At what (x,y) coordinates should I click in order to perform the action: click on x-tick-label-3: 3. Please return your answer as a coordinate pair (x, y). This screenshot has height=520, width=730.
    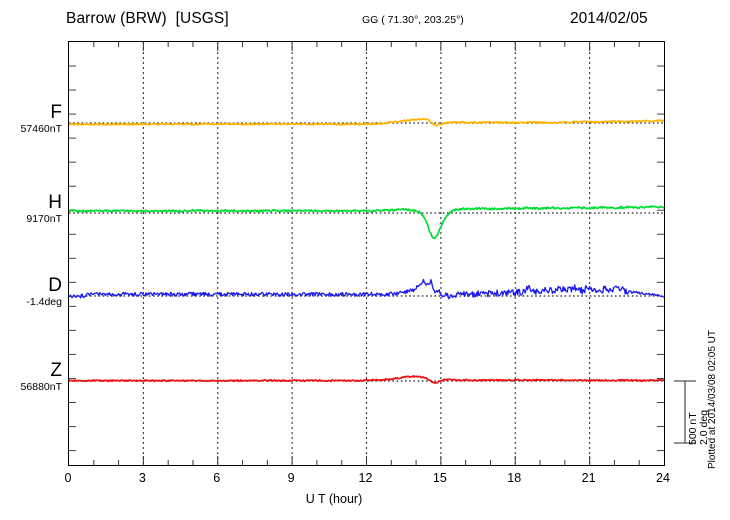
    Looking at the image, I should click on (142, 478).